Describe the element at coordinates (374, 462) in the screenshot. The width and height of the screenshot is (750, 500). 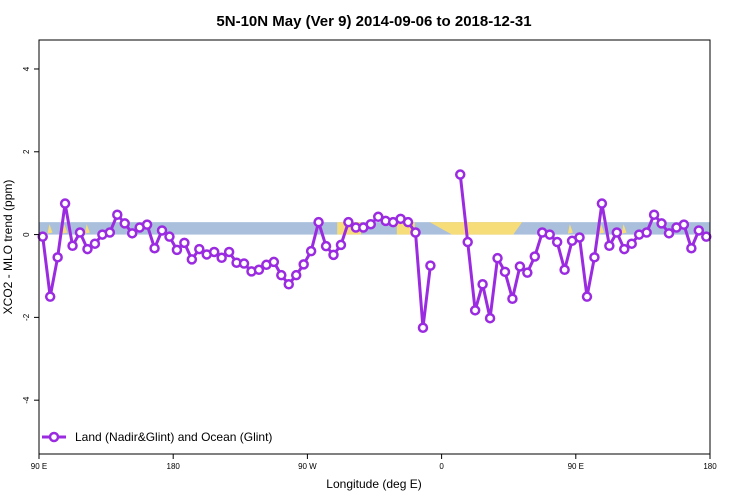
I see `x-axis: 90 E 180 90 W 0 90 E 180` at that location.